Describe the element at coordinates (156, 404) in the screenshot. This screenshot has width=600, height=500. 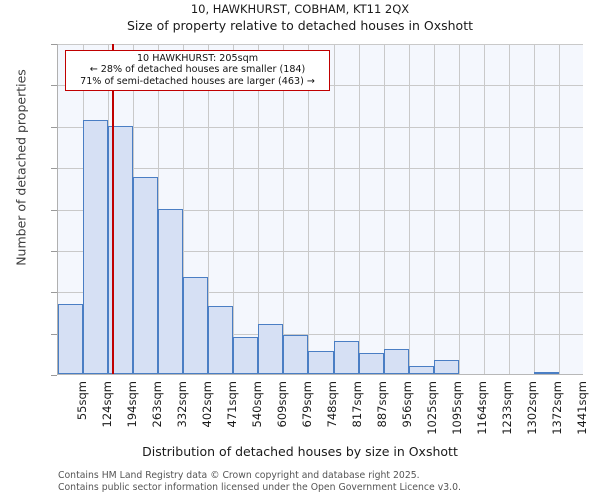
I see `x-tick-label: 263sqm` at that location.